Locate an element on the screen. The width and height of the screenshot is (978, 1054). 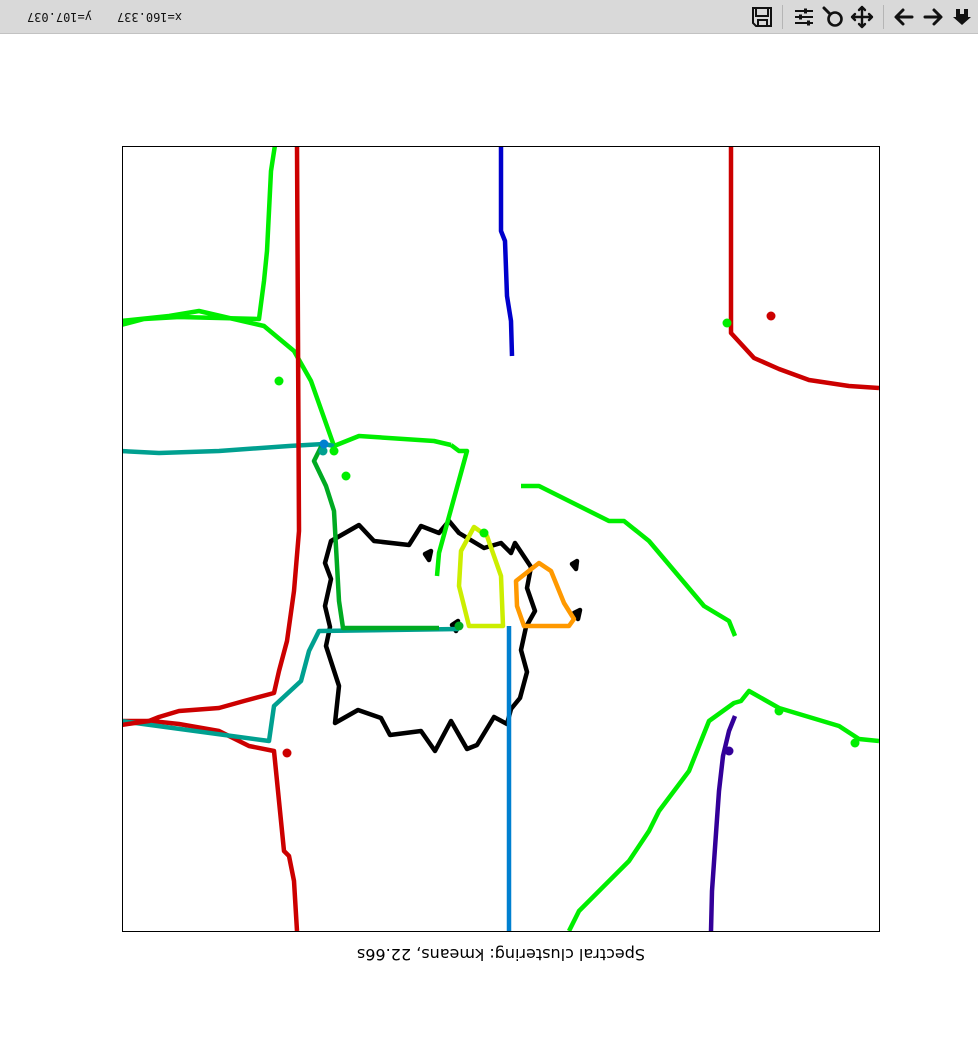
forward-button is located at coordinates (904, 17).